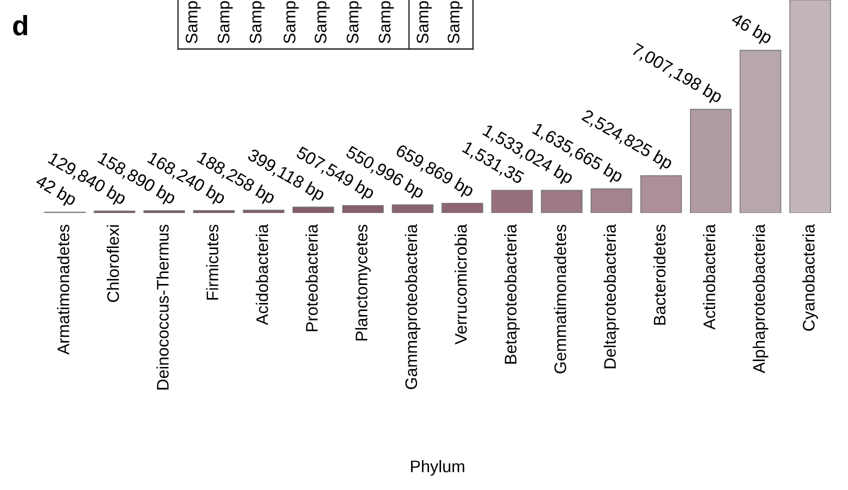 The height and width of the screenshot is (490, 848). Describe the element at coordinates (612, 296) in the screenshot. I see `x-tick-label: Deltaproteobacteria` at that location.